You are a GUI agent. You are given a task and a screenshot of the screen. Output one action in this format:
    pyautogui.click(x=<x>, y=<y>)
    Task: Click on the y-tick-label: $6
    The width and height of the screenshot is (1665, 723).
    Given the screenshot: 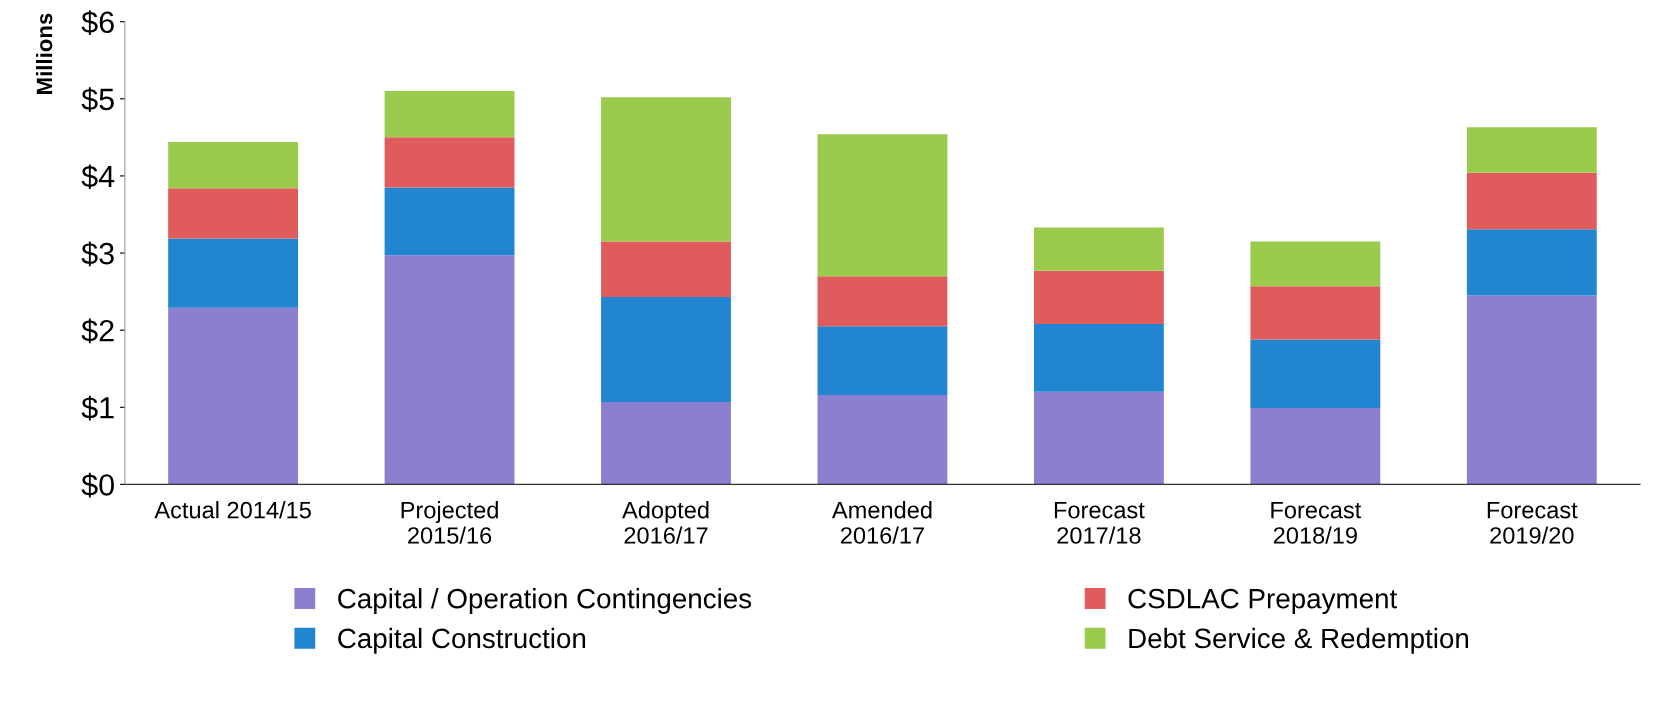 What is the action you would take?
    pyautogui.click(x=97, y=22)
    